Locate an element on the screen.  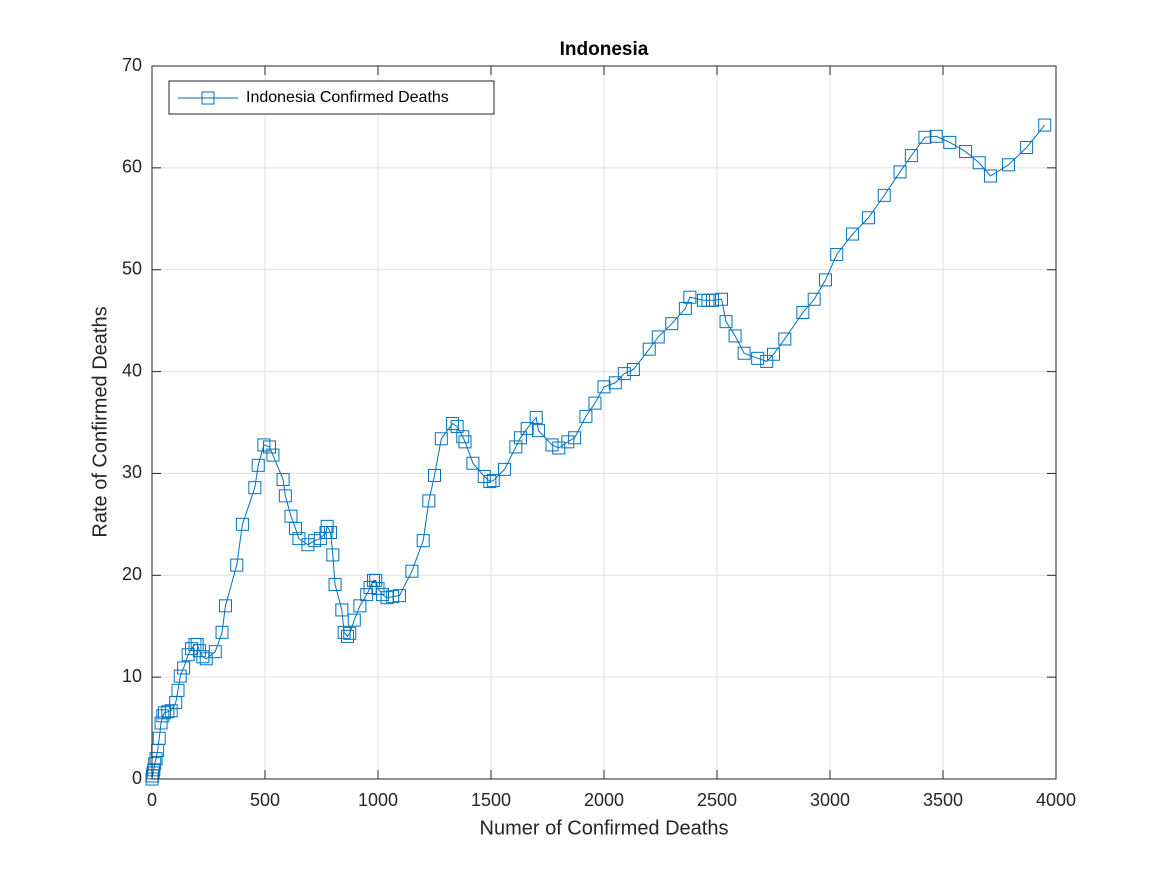
x-tick-label: 3500 is located at coordinates (943, 800).